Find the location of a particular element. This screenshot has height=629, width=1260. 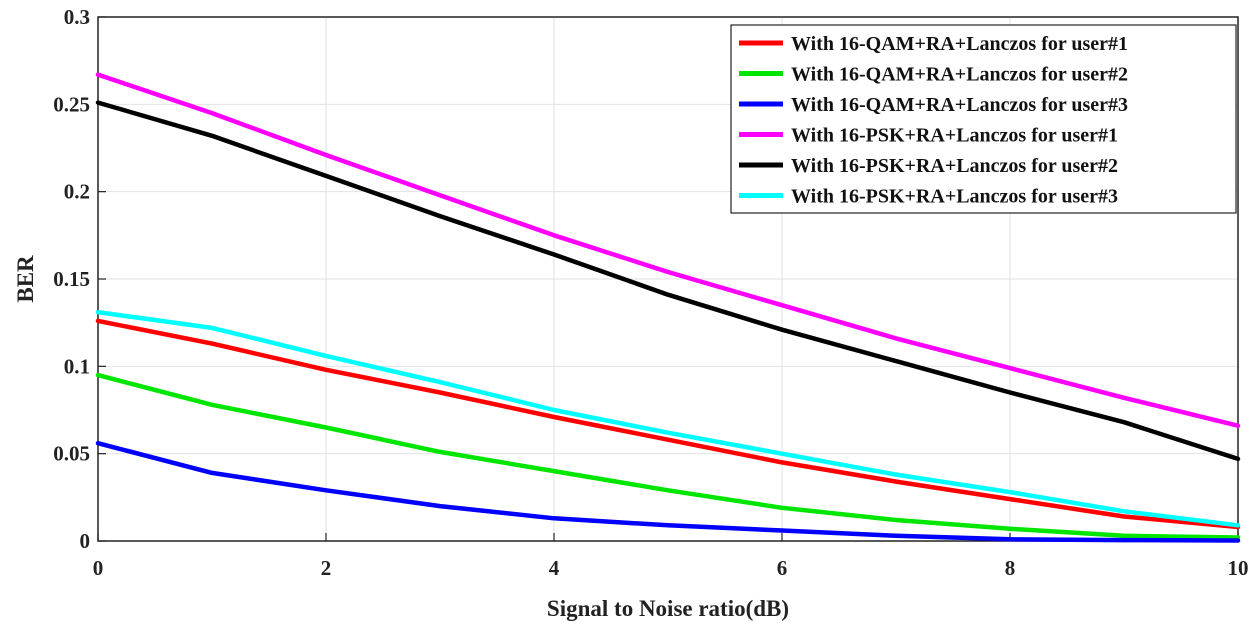

x-tick-label: 8 is located at coordinates (1010, 568).